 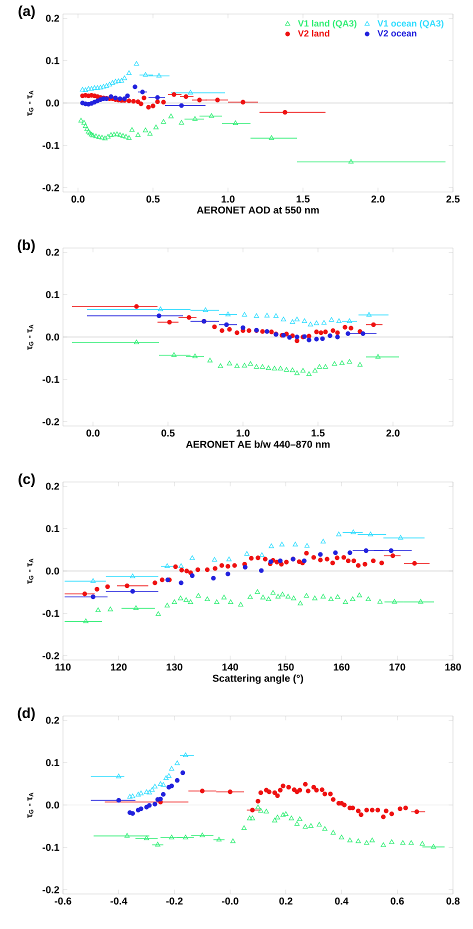 What do you see at coordinates (63, 667) in the screenshot?
I see `x-tick-label: 110` at bounding box center [63, 667].